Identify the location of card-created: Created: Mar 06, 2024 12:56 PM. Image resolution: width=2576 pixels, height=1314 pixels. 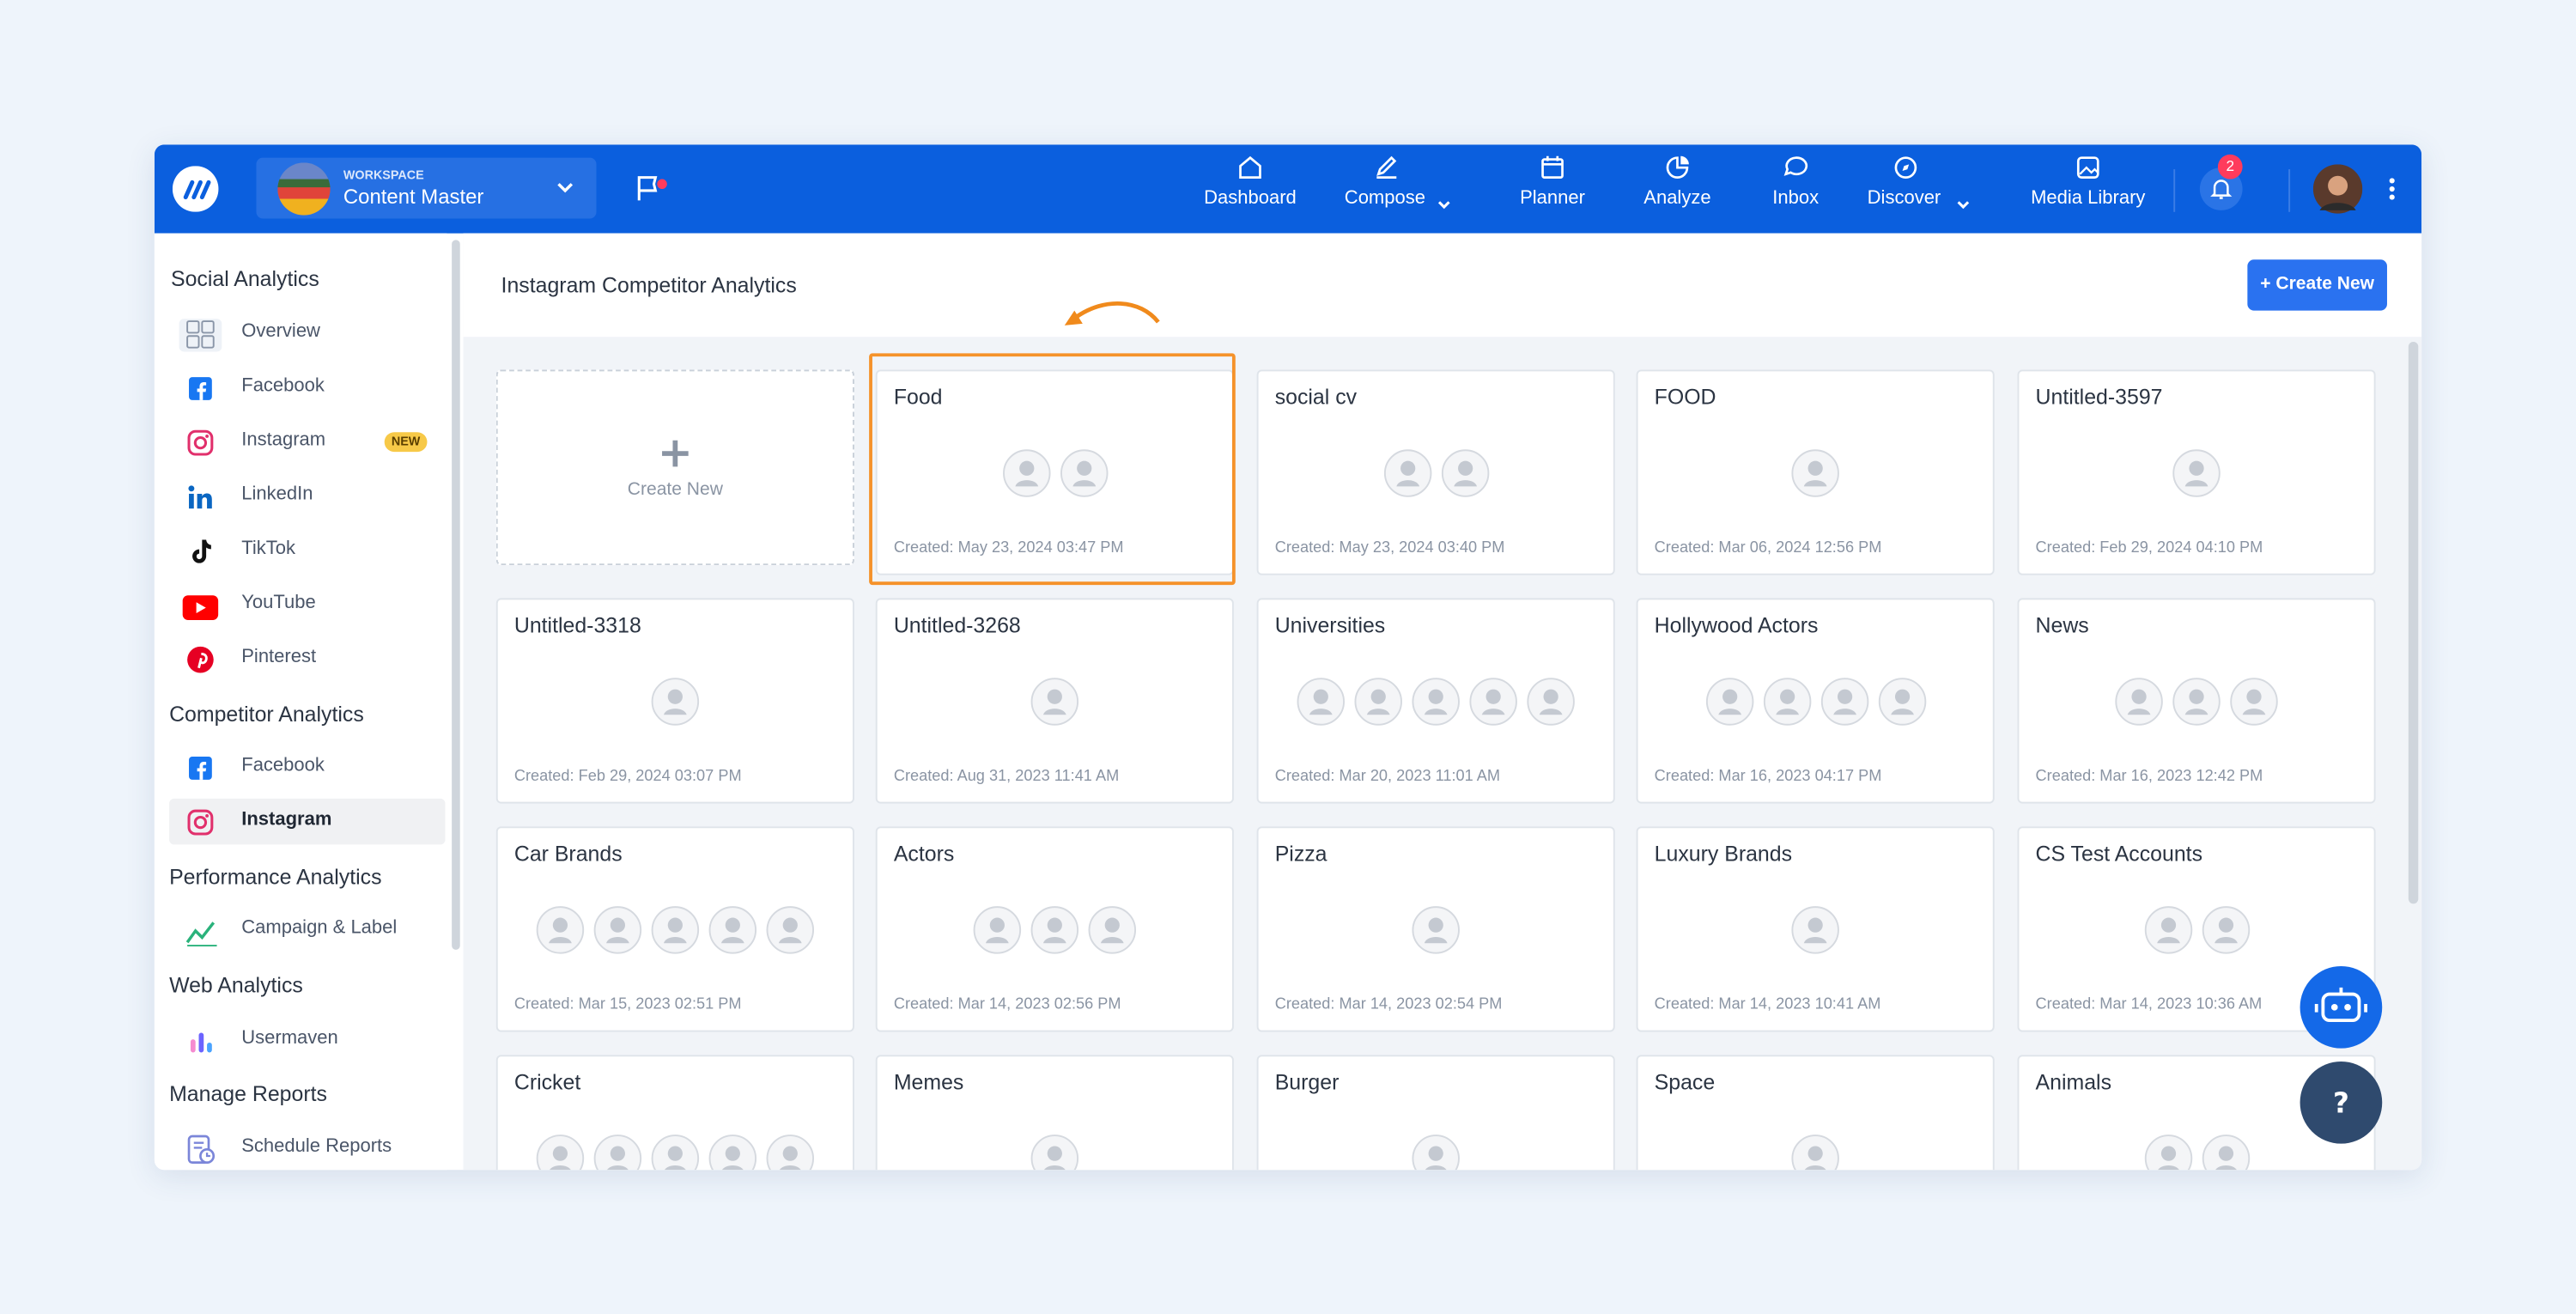
(1768, 547).